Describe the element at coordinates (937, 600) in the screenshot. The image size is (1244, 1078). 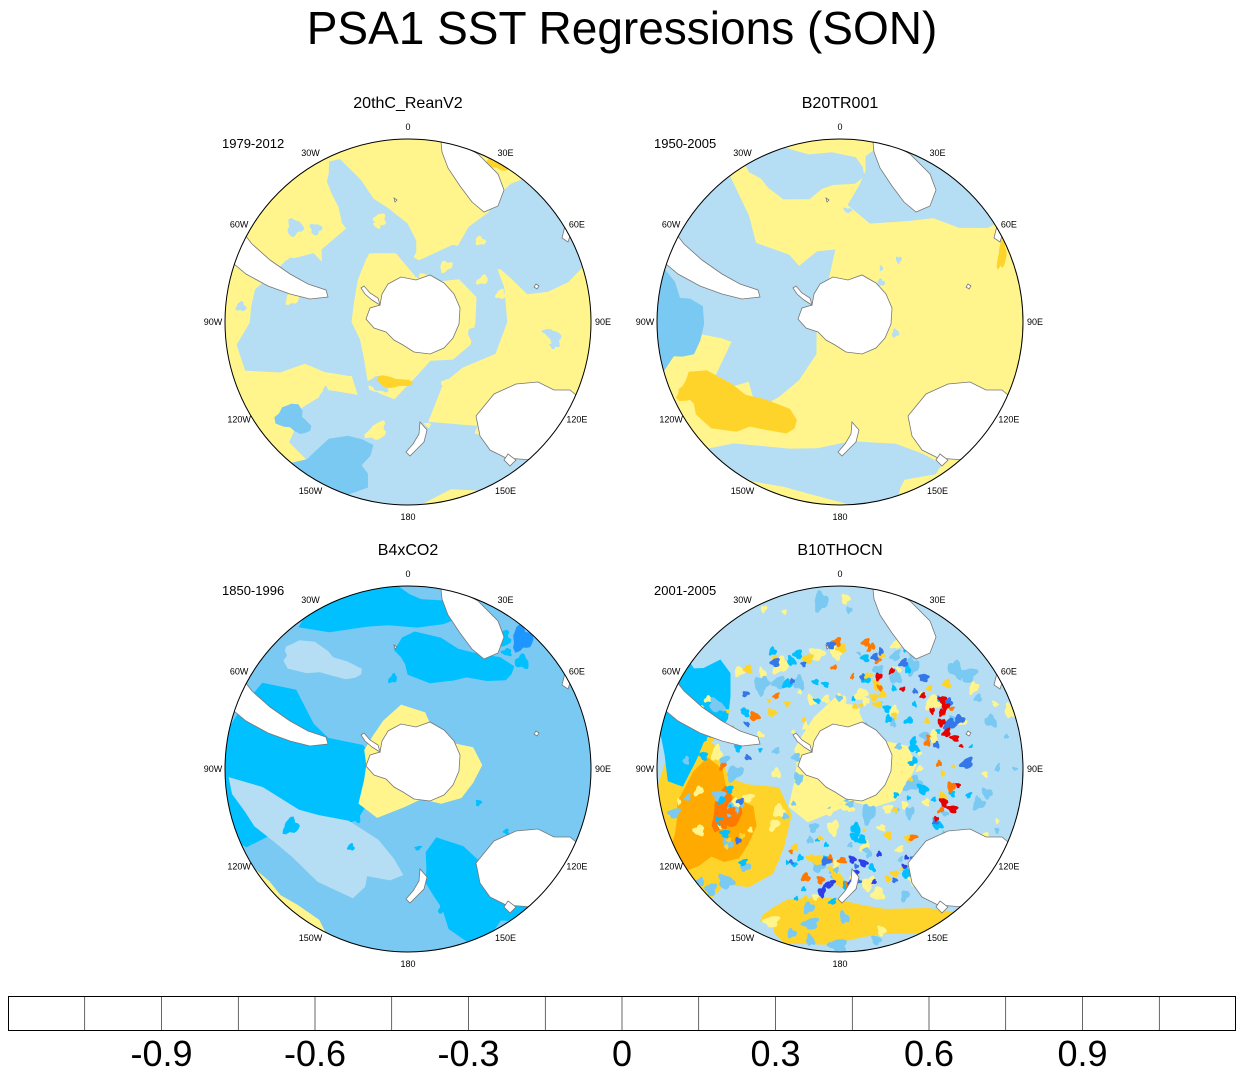
I see `longitude-label: 30E` at that location.